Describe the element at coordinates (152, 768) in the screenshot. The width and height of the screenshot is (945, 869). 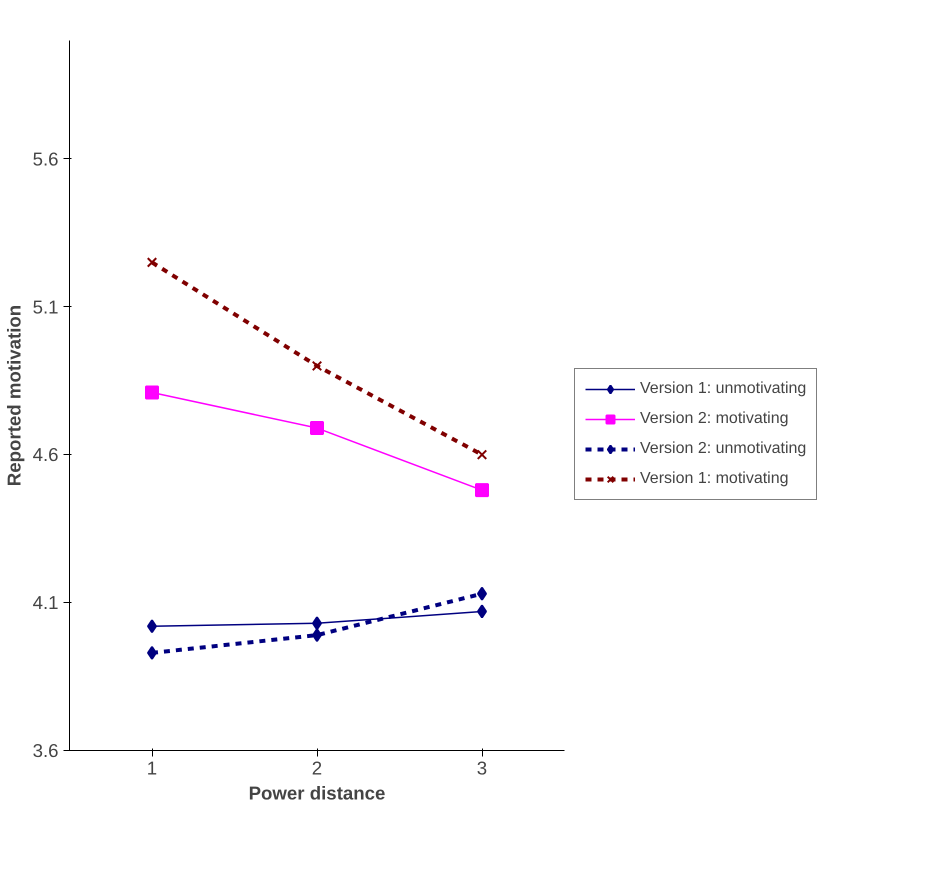
I see `x-tick-label: 1` at that location.